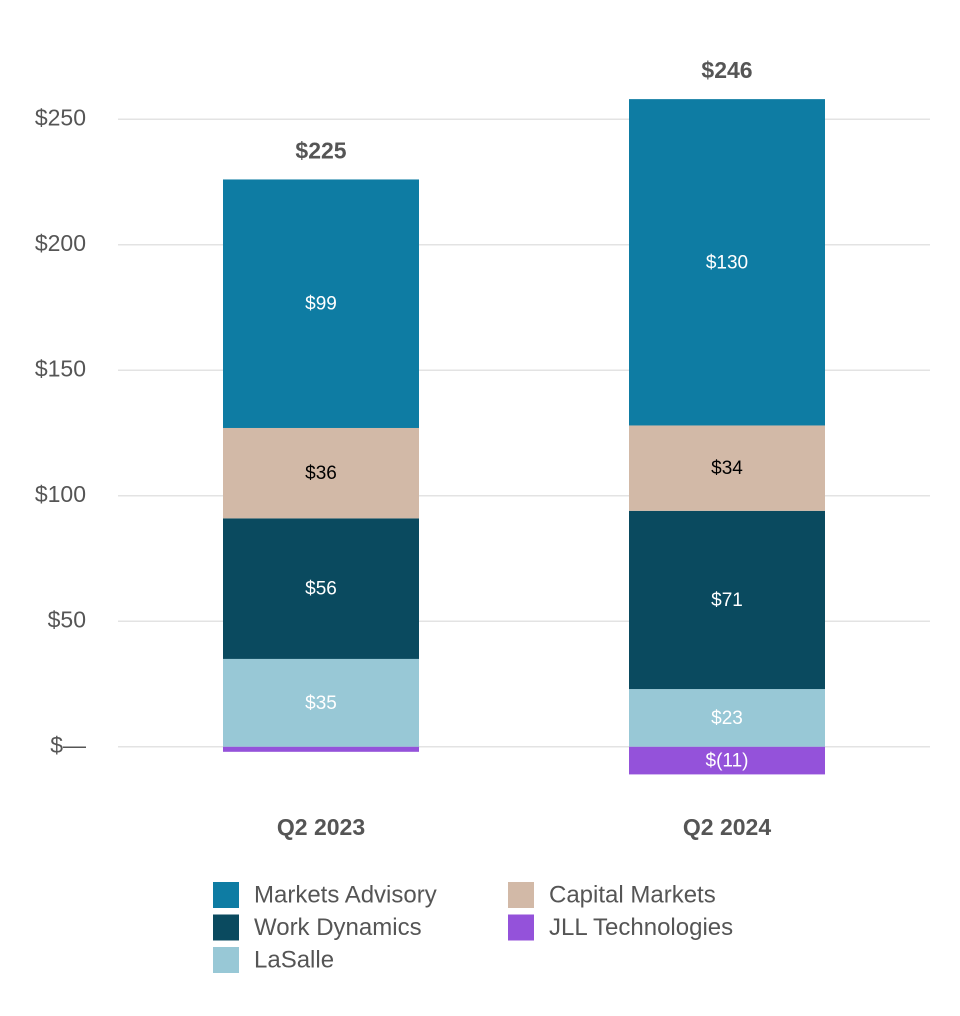 The width and height of the screenshot is (960, 1016). What do you see at coordinates (641, 927) in the screenshot?
I see `legend-label: JLL Technologies` at bounding box center [641, 927].